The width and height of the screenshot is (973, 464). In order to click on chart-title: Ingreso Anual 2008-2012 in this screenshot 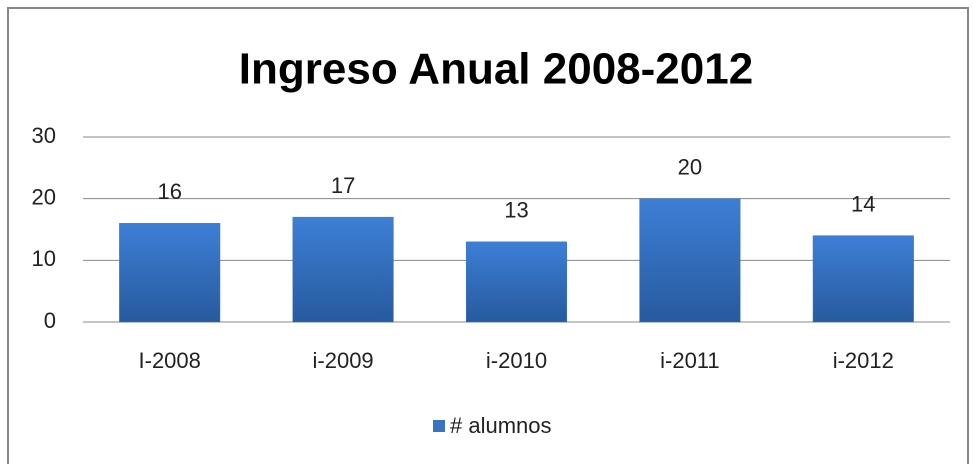, I will do `click(496, 69)`.